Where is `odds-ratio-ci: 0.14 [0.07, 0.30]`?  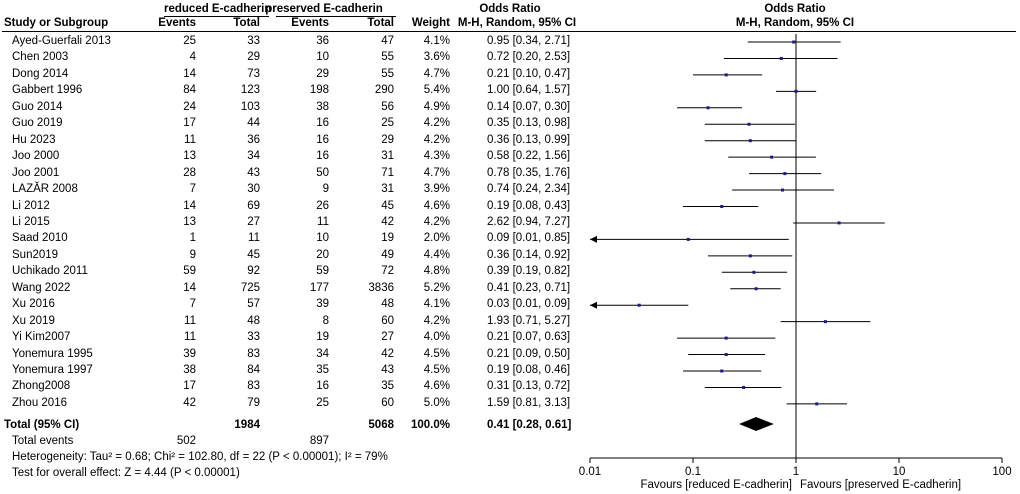 odds-ratio-ci: 0.14 [0.07, 0.30] is located at coordinates (529, 106).